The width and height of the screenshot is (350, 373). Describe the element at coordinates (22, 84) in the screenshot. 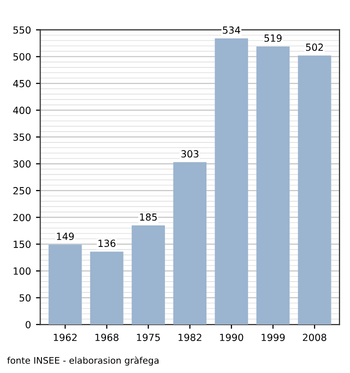

I see `y-tick-label: 450` at that location.